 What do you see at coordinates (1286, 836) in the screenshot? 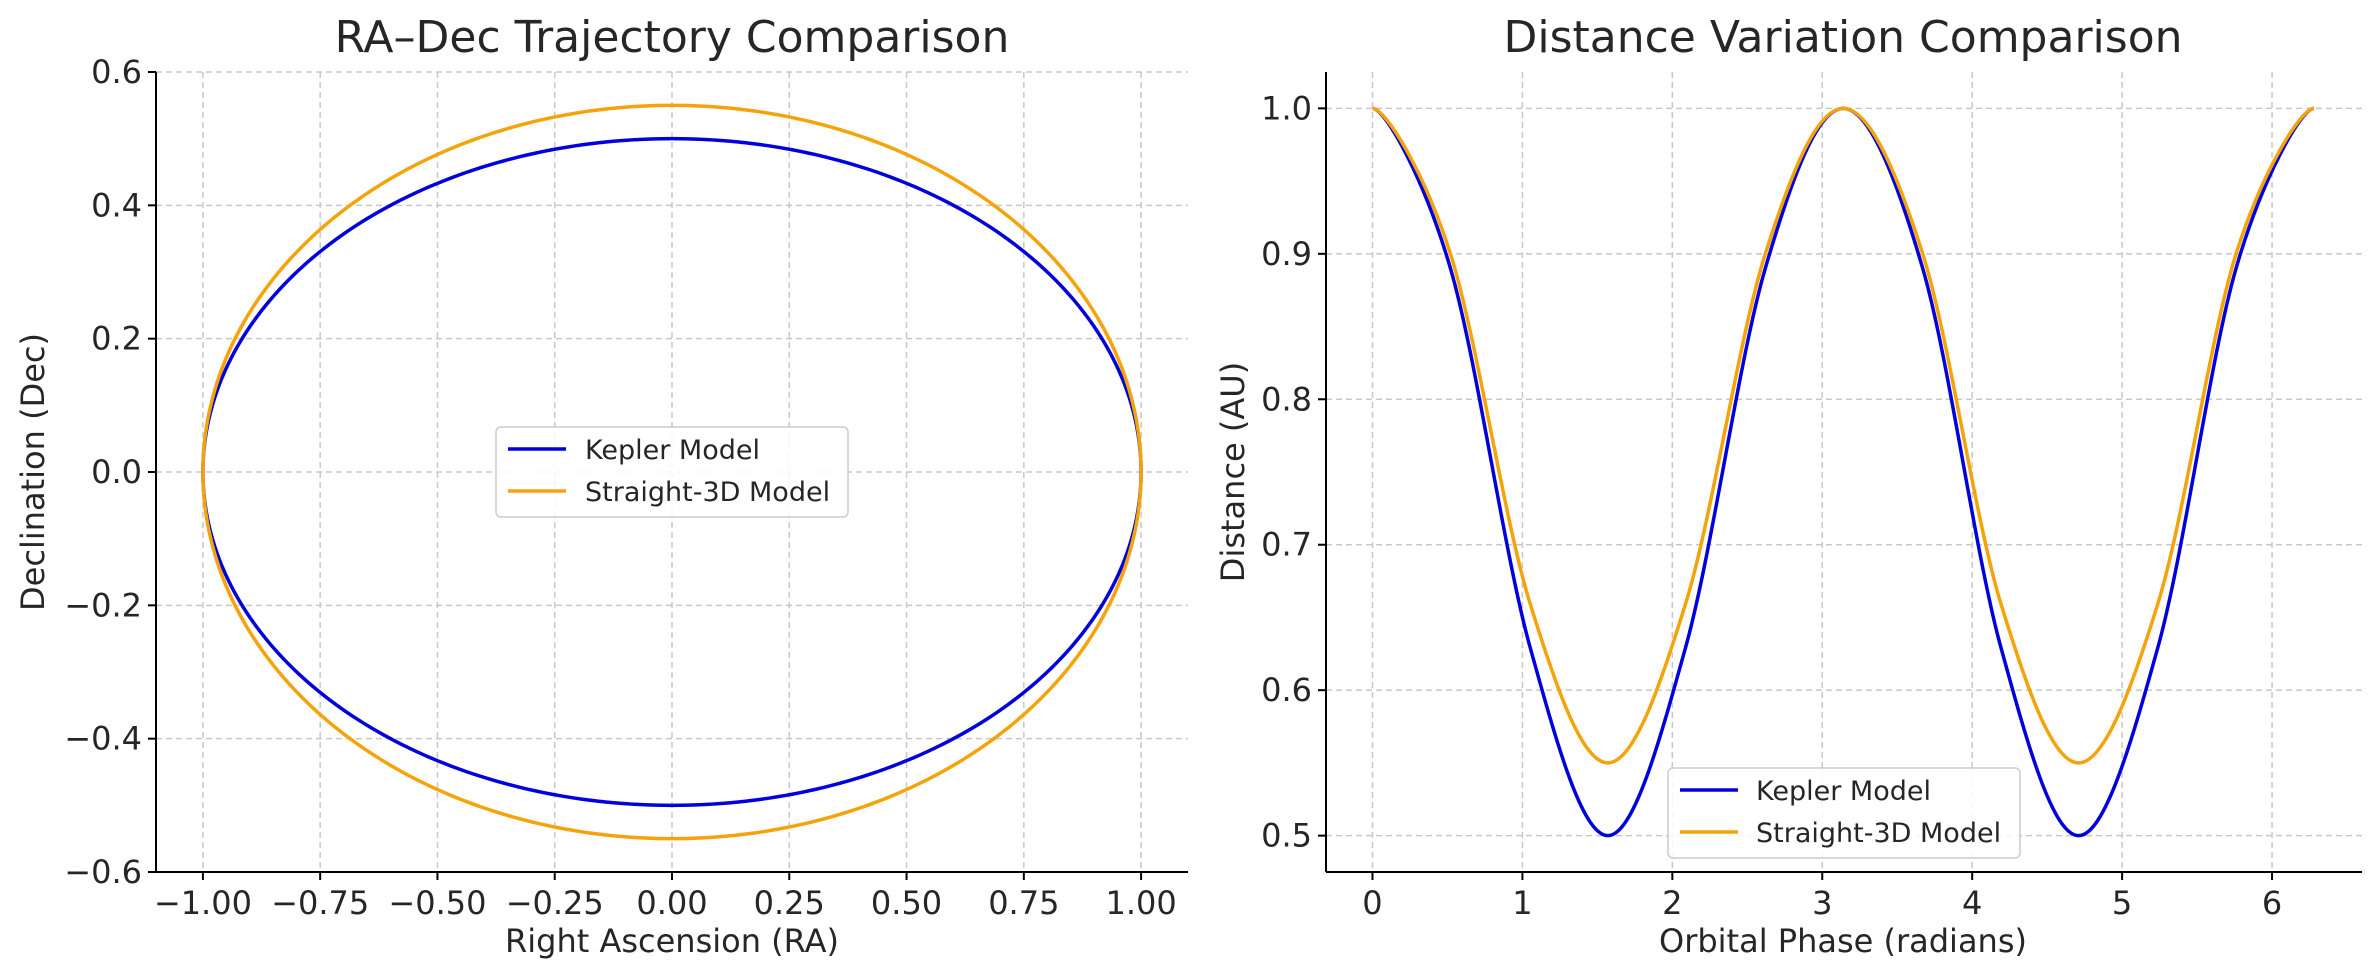
I see `chart1-y-tick-label: 0.5` at bounding box center [1286, 836].